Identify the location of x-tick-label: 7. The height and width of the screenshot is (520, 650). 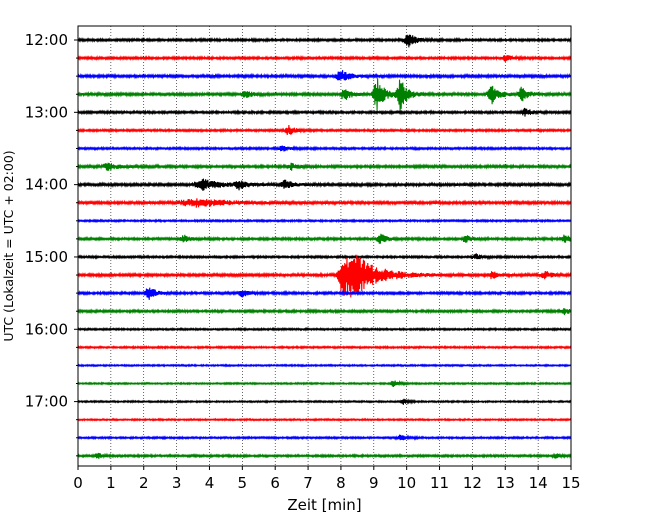
(308, 483).